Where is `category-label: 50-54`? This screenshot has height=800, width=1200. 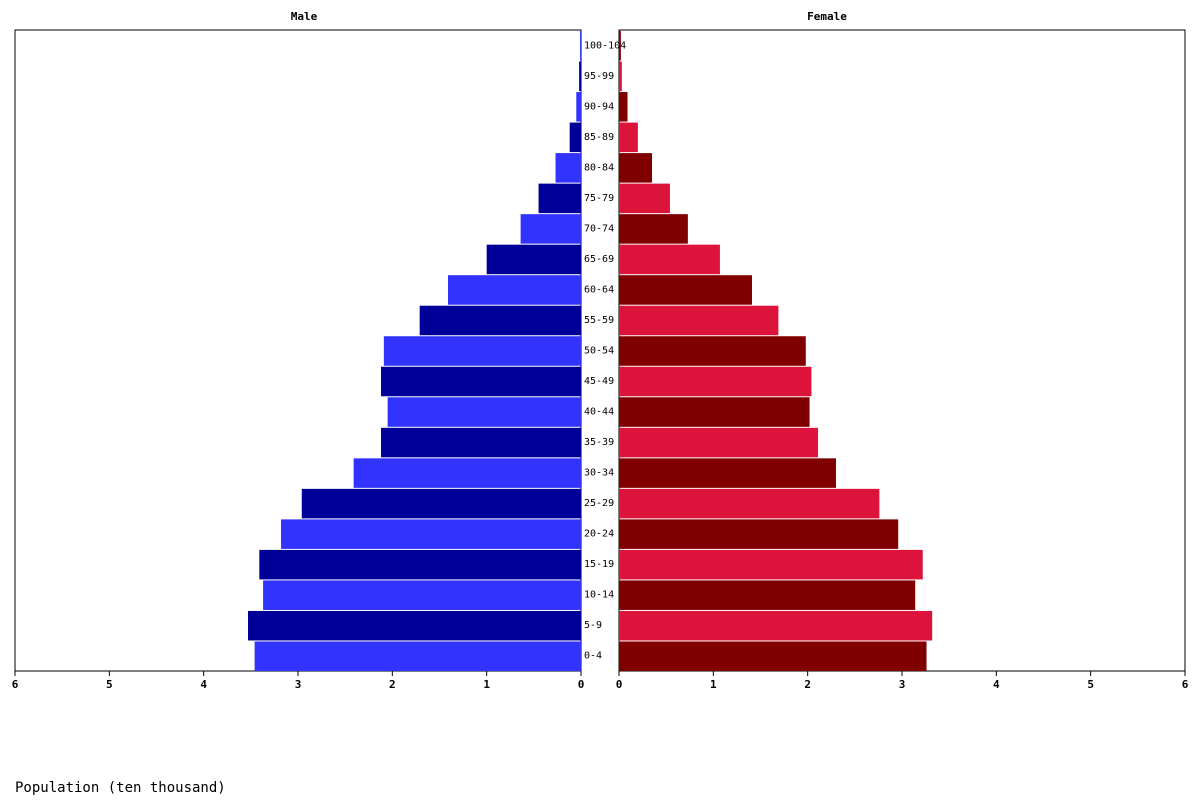 category-label: 50-54 is located at coordinates (599, 351).